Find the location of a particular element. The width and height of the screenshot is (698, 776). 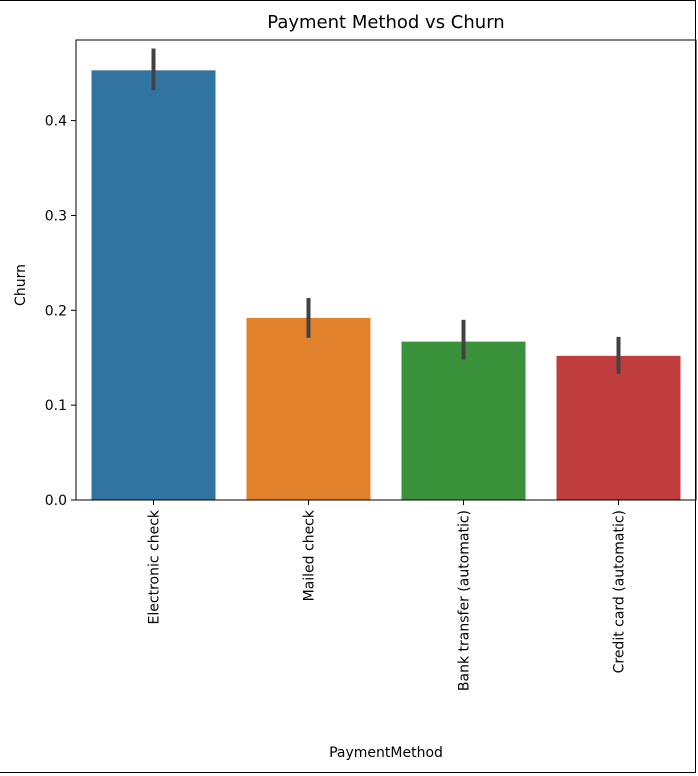

y-axis-label: Churn is located at coordinates (21, 285).